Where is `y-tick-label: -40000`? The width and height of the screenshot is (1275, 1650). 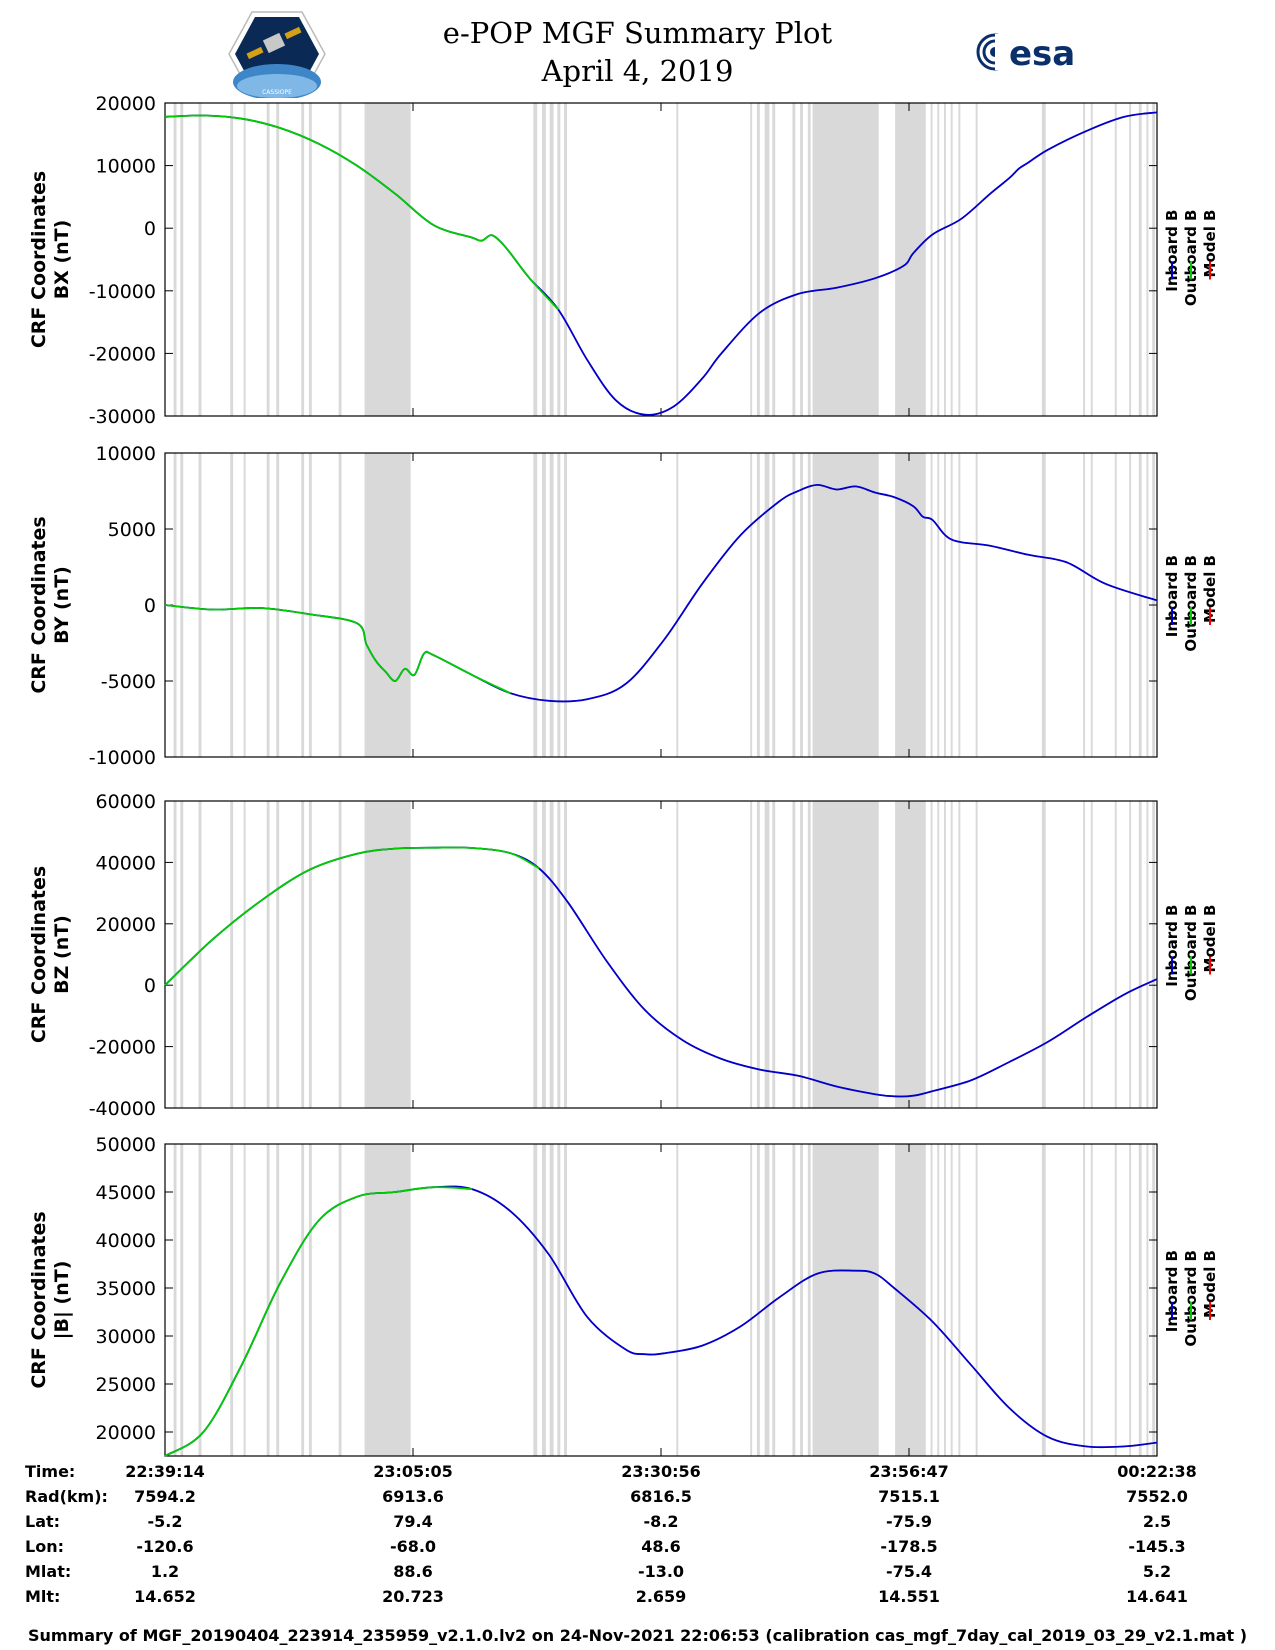 y-tick-label: -40000 is located at coordinates (122, 1109).